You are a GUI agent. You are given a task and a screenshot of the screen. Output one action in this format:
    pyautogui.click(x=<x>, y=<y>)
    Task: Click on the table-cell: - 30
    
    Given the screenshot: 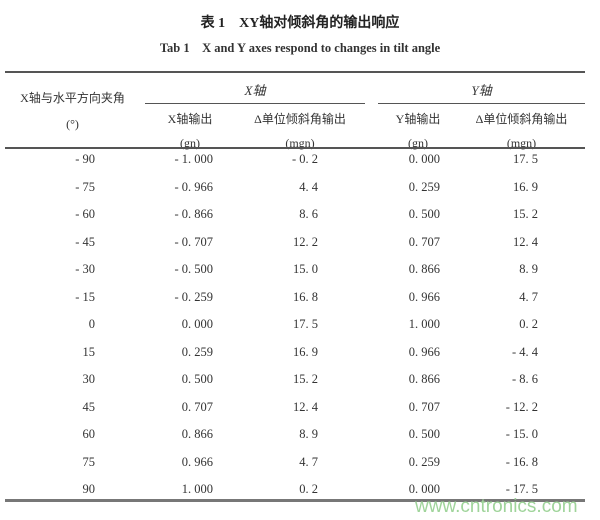 What is the action you would take?
    pyautogui.click(x=85, y=269)
    